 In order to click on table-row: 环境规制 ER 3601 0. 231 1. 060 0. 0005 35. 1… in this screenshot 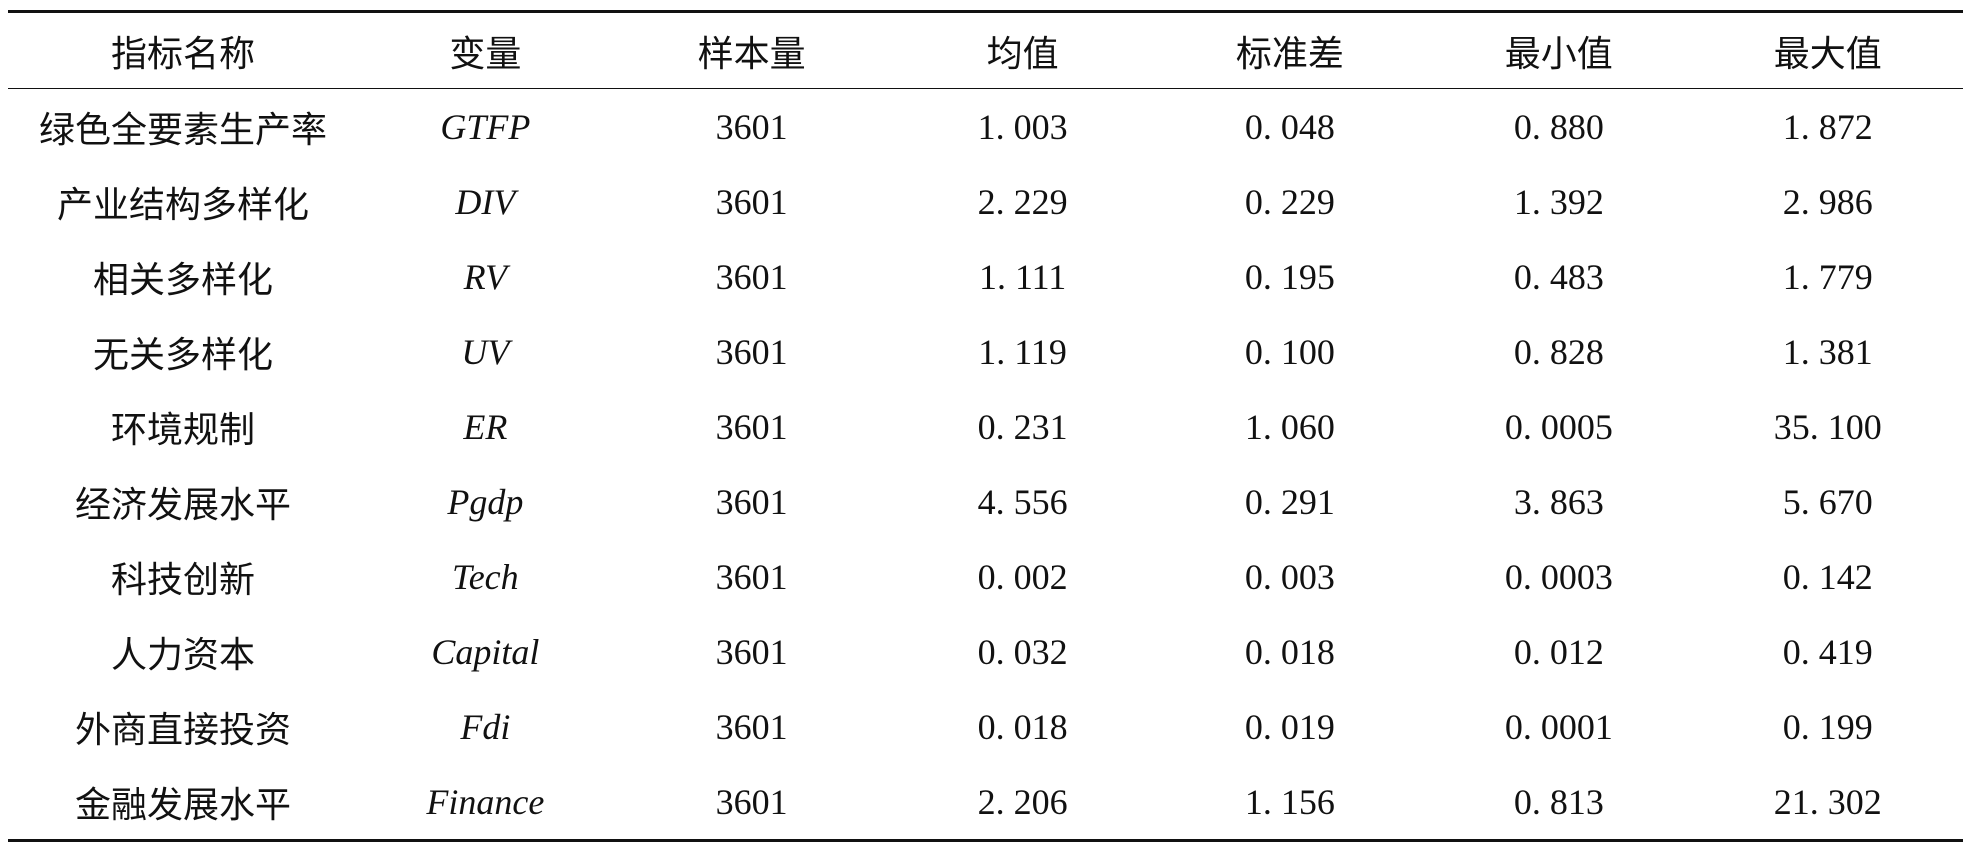, I will do `click(985, 426)`.